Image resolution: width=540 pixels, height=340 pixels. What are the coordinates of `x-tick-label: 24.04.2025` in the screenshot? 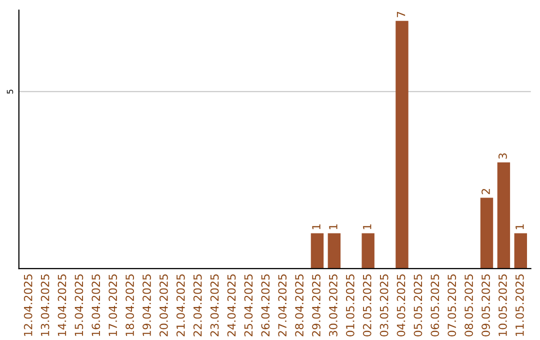 It's located at (231, 305).